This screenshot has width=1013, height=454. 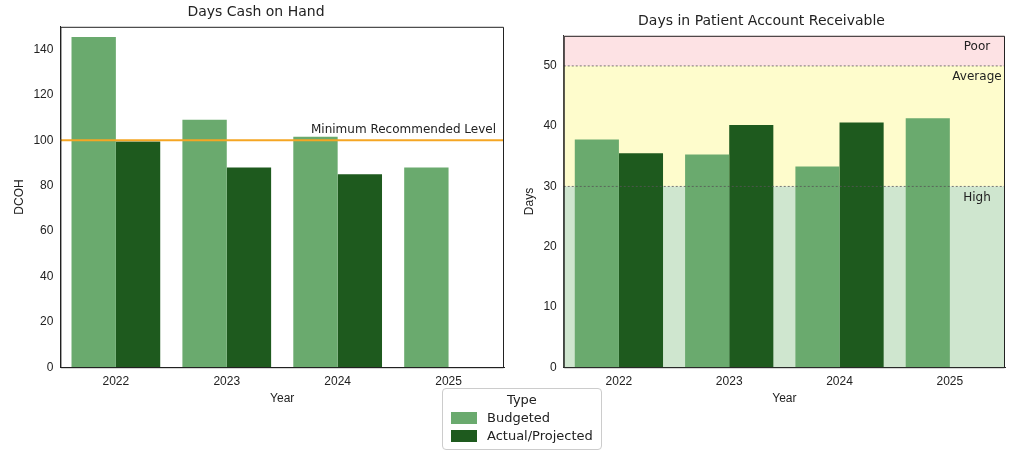 I want to click on y-tick-label: 100, so click(x=43, y=139).